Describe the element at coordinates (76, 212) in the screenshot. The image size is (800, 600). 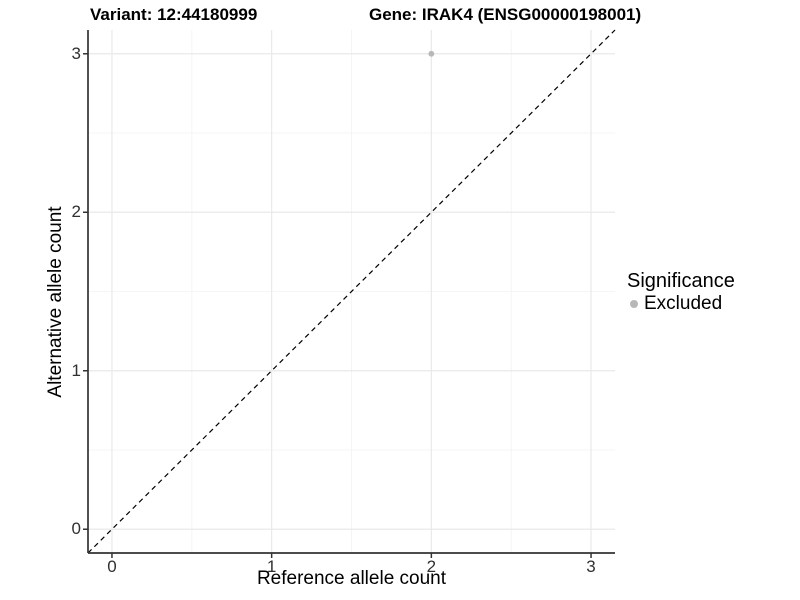
I see `y-tick-label-2: 2` at that location.